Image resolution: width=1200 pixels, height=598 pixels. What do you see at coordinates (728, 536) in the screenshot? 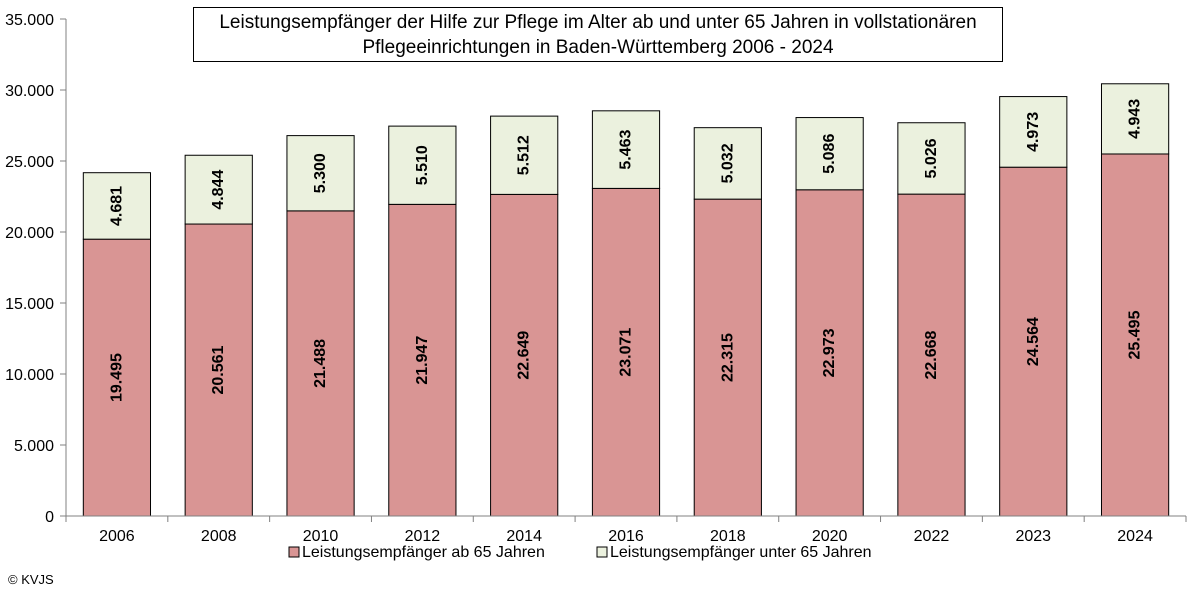
I see `x-tick-label: 2018` at bounding box center [728, 536].